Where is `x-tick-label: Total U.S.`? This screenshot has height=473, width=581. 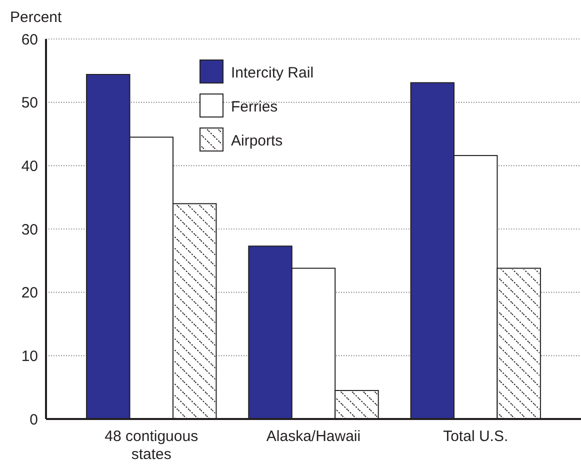 x-tick-label: Total U.S. is located at coordinates (475, 436).